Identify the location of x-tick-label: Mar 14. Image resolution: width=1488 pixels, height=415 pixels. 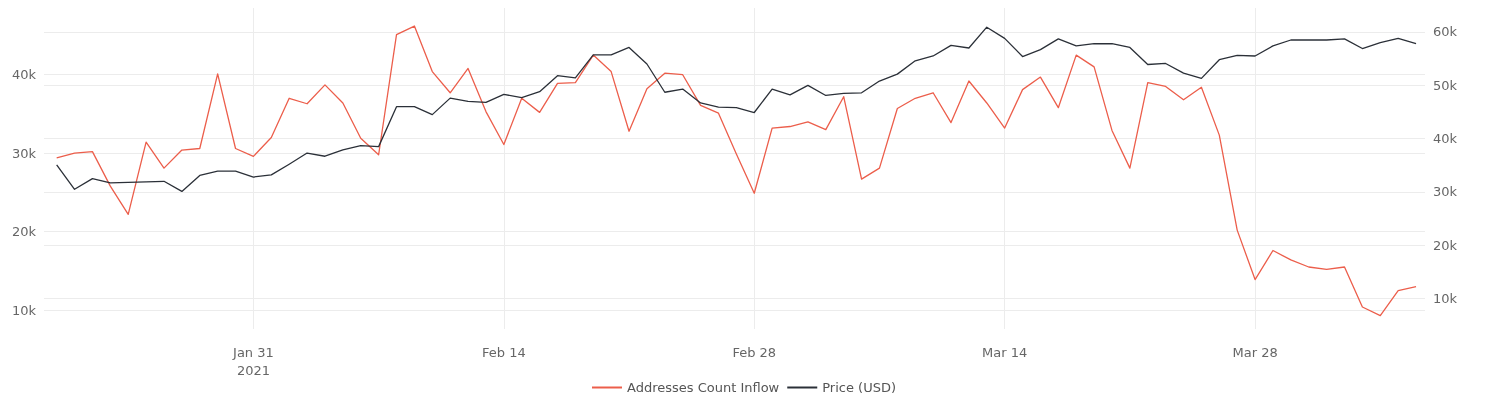
(1005, 352).